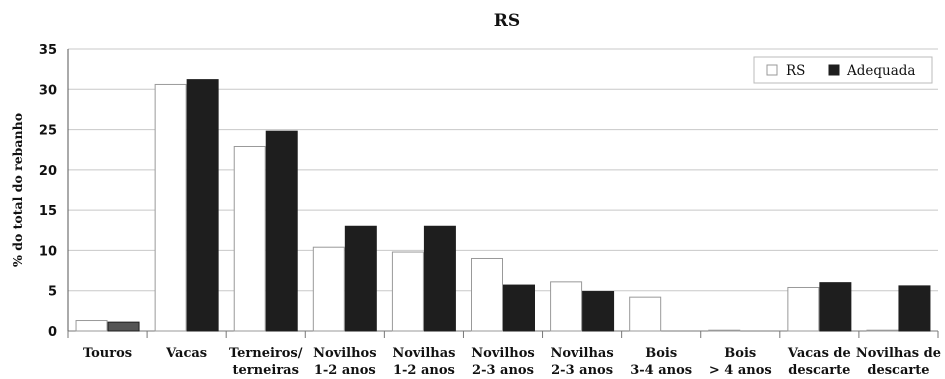 The width and height of the screenshot is (945, 379). What do you see at coordinates (48, 171) in the screenshot?
I see `y-tick-label: 20` at bounding box center [48, 171].